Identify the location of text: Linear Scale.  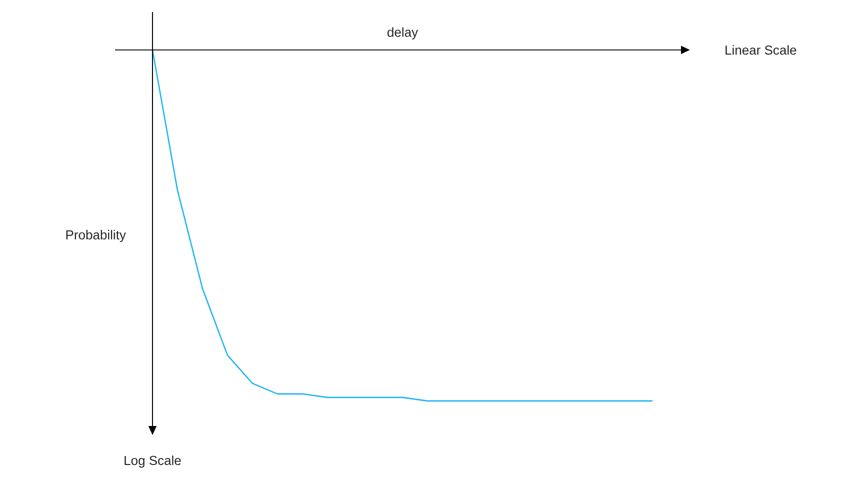
(761, 50).